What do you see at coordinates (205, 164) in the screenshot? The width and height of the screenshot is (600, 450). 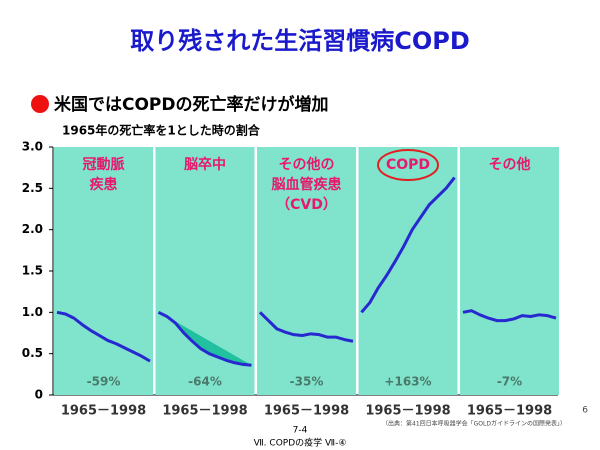 I see `panel-label: 脳卒中` at bounding box center [205, 164].